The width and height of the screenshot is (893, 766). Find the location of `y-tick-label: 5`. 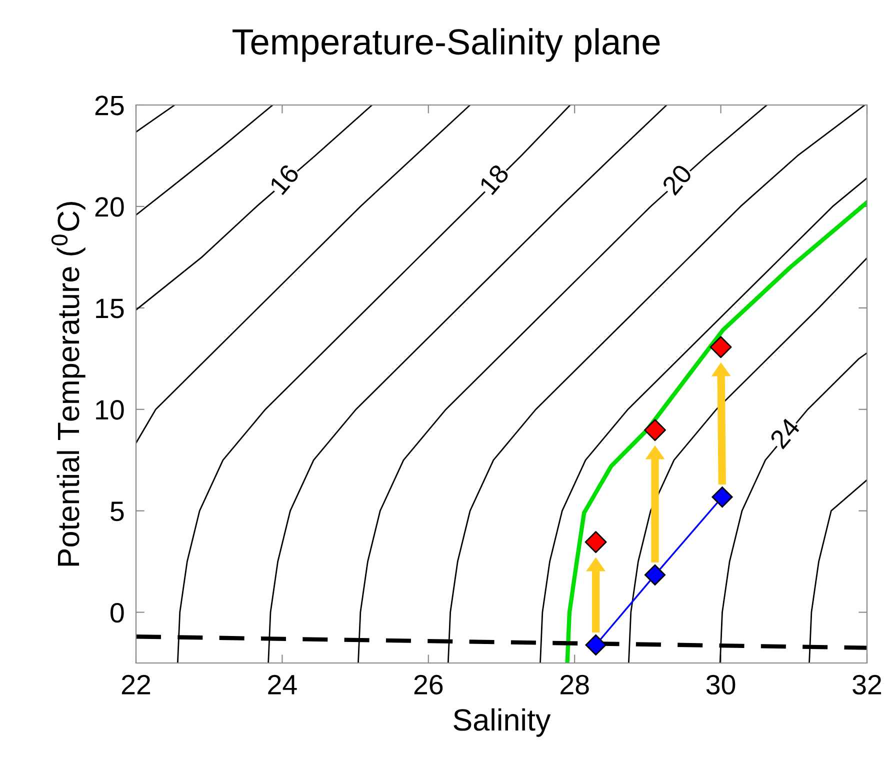

y-tick-label: 5 is located at coordinates (117, 512).